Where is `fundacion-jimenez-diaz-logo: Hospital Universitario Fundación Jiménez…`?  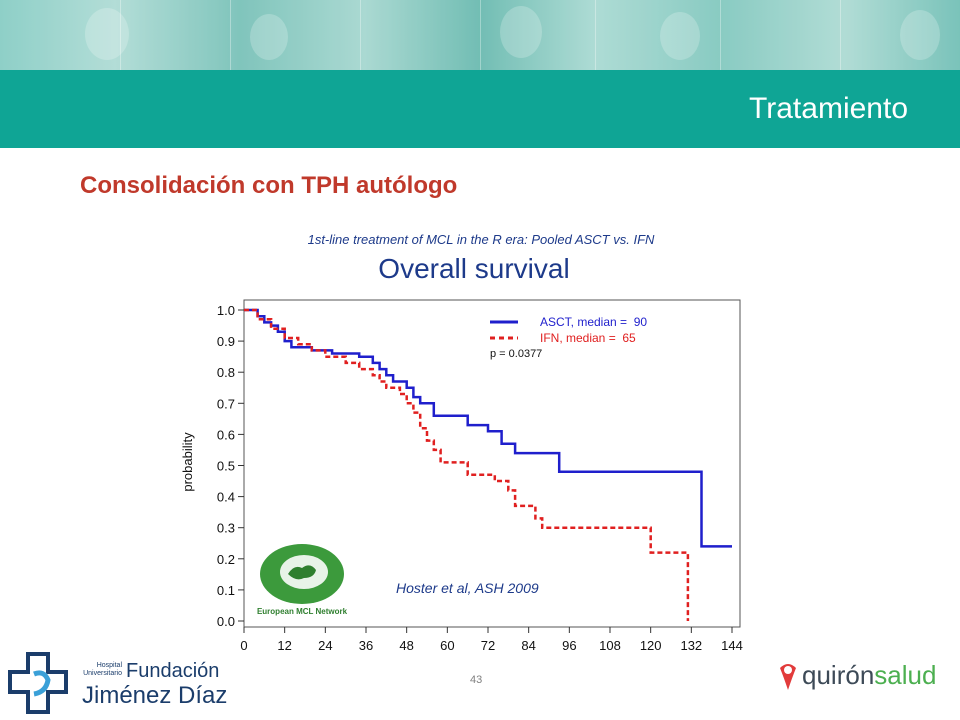
fundacion-jimenez-diaz-logo: Hospital Universitario Fundación Jiménez… is located at coordinates (126, 683).